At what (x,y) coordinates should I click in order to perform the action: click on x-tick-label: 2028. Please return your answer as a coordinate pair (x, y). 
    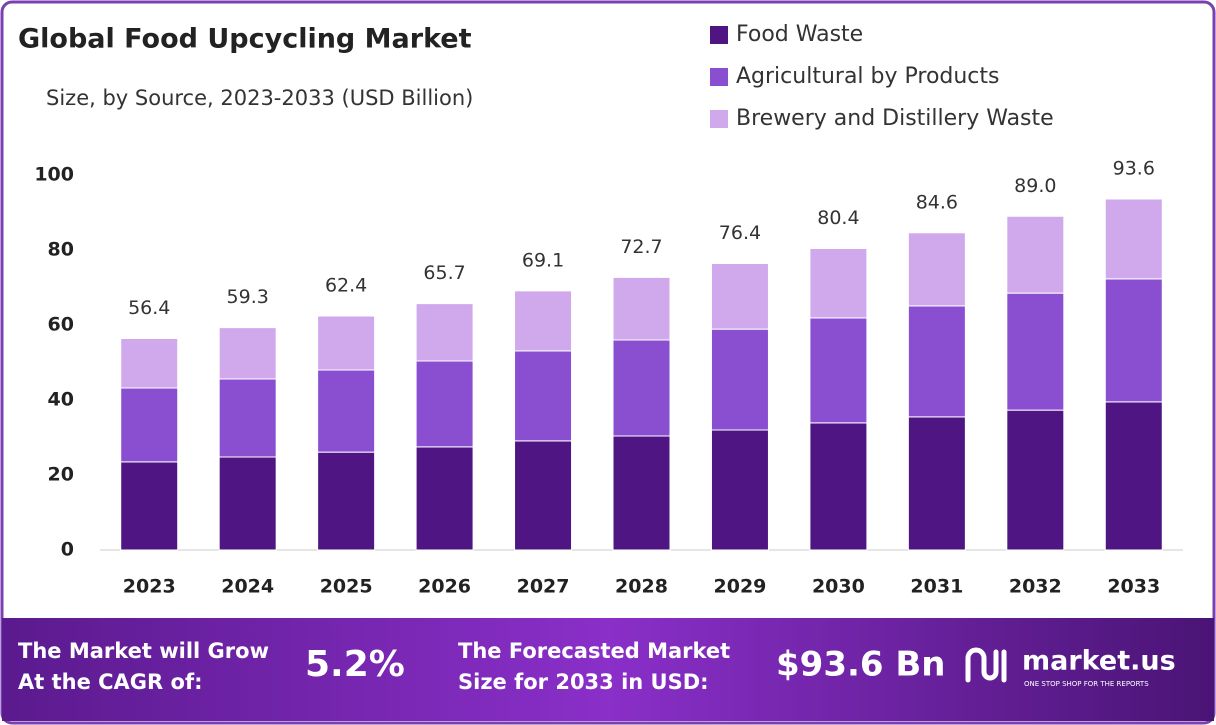
    Looking at the image, I should click on (641, 587).